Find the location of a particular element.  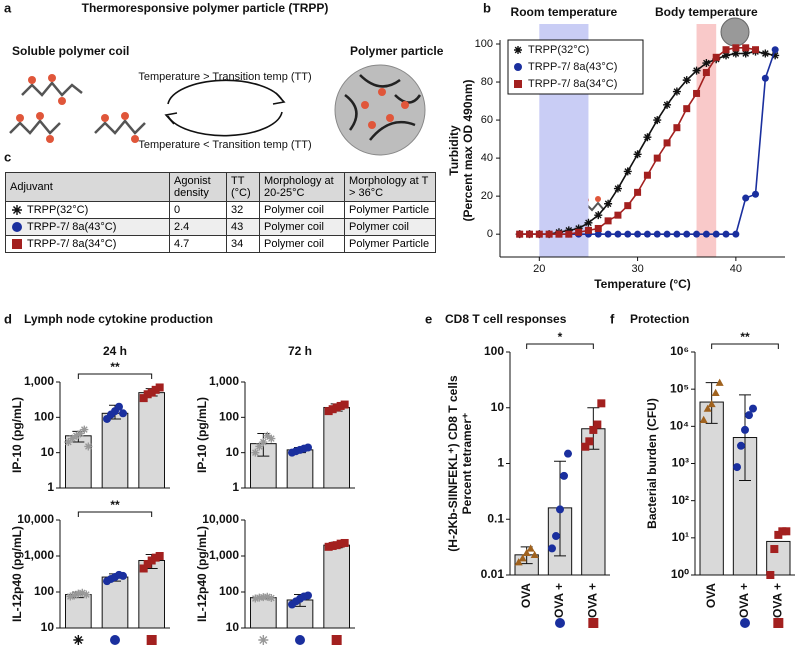

error-bar is located at coordinates (745, 437).